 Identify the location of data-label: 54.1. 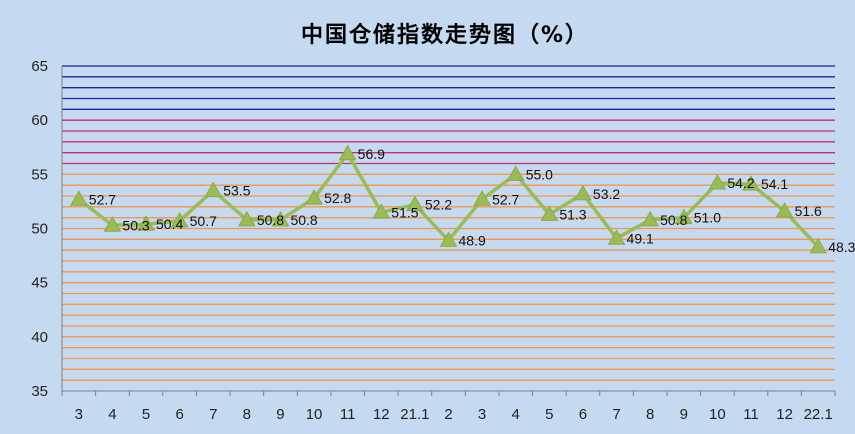
(774, 184).